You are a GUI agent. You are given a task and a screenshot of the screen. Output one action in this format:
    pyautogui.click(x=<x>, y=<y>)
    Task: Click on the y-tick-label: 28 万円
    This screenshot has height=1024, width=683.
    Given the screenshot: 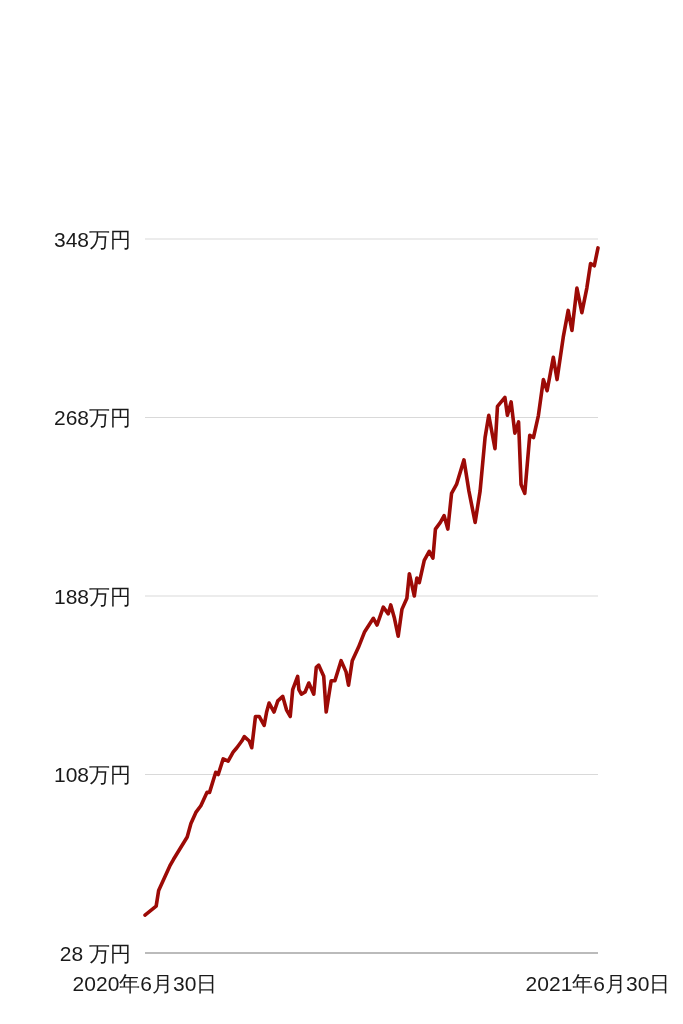 What is the action you would take?
    pyautogui.click(x=95, y=953)
    